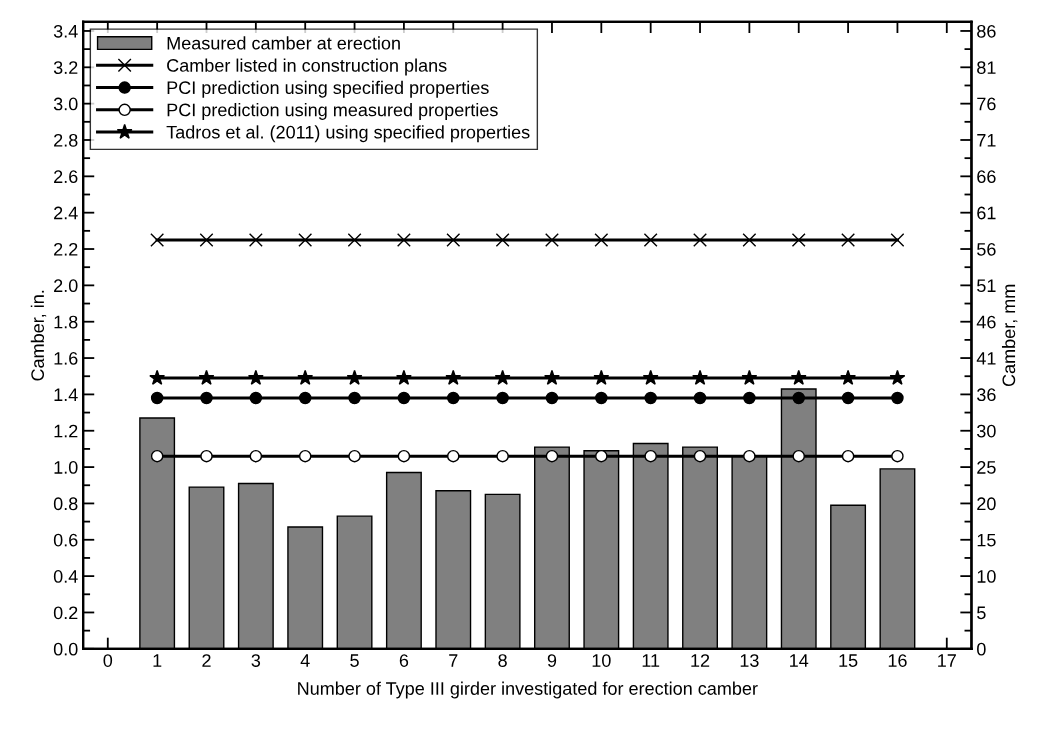 The width and height of the screenshot is (1039, 729). I want to click on x-tick-label: 1, so click(157, 660).